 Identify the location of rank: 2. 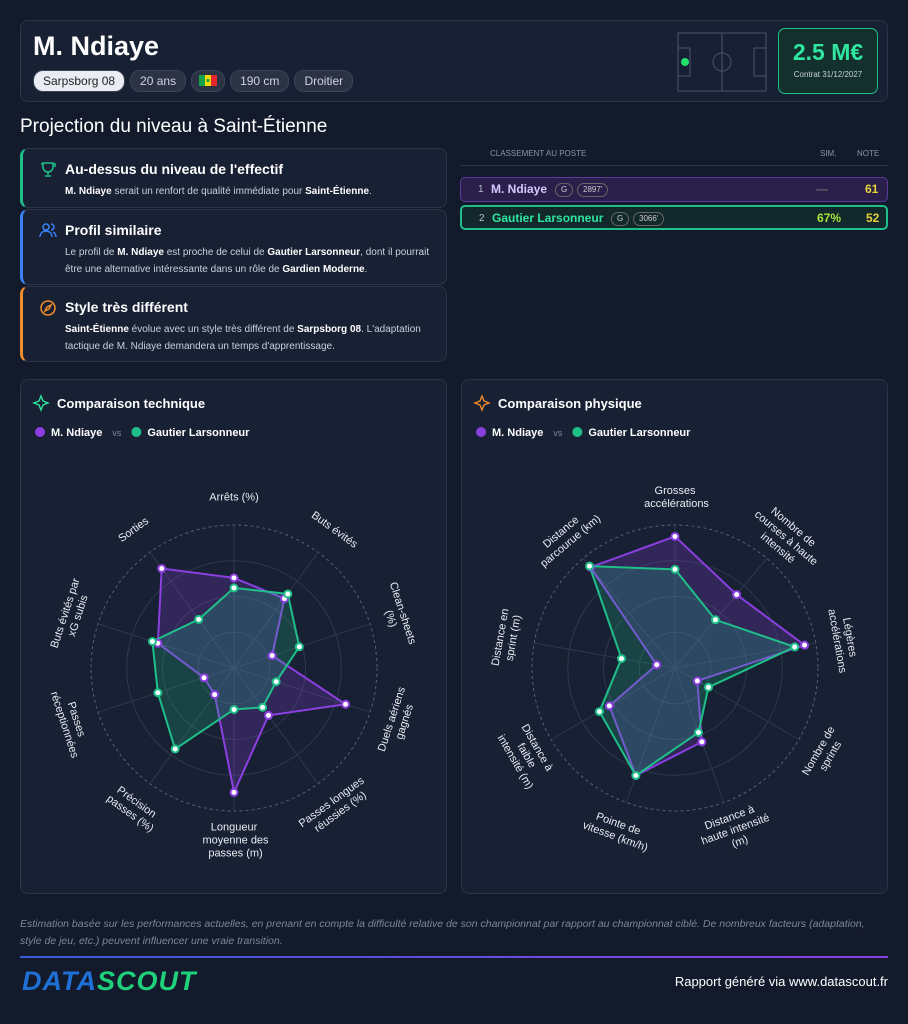
(482, 218).